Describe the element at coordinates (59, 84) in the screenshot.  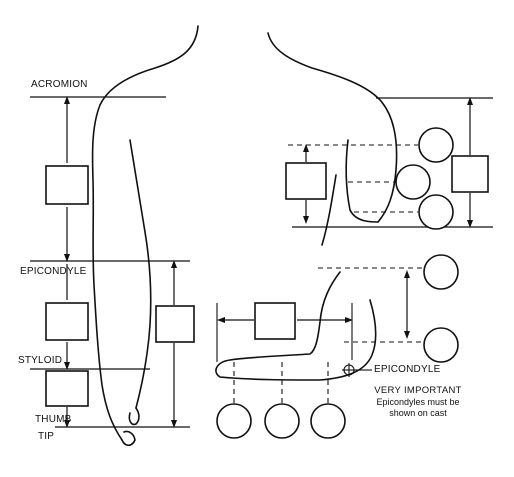
I see `label-acromion: ACROMION` at that location.